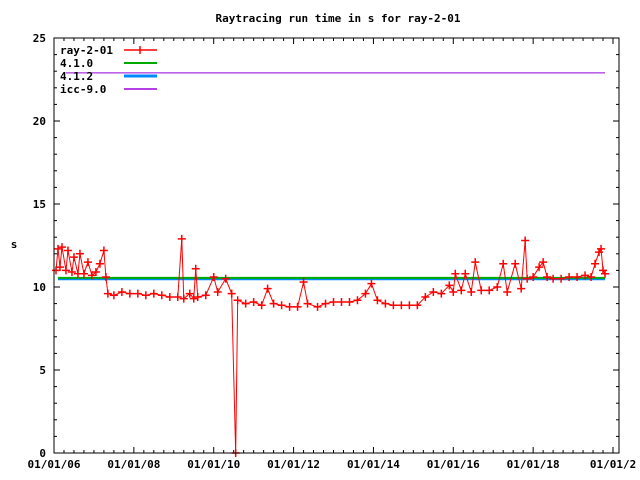 The height and width of the screenshot is (480, 640). What do you see at coordinates (42, 453) in the screenshot?
I see `y-tick-label: 0` at bounding box center [42, 453].